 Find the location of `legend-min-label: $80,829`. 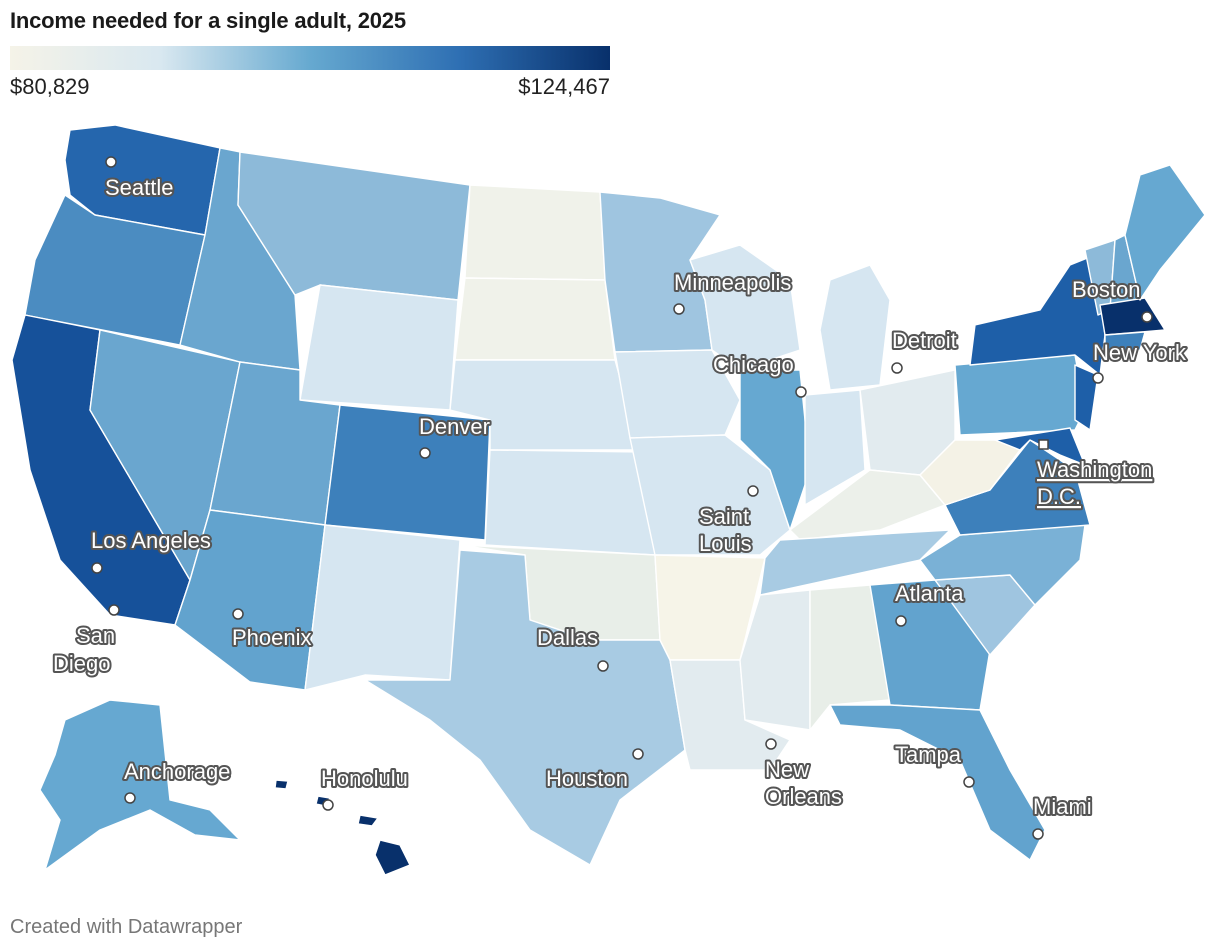

legend-min-label: $80,829 is located at coordinates (50, 86).